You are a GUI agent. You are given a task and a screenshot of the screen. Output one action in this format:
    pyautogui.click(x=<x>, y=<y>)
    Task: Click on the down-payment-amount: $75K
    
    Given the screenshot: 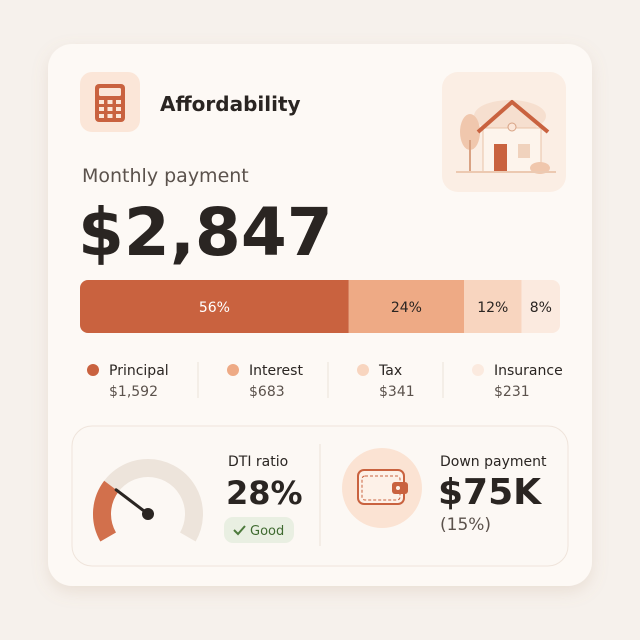 What is the action you would take?
    pyautogui.click(x=490, y=492)
    